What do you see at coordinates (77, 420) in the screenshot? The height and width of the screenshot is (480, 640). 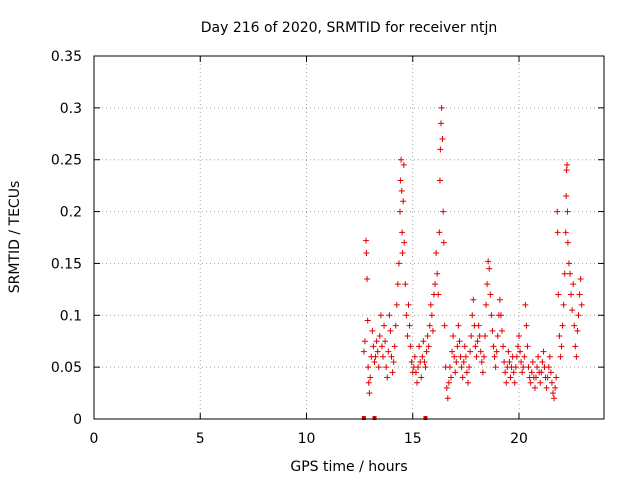 I see `y-tick-label: 0` at bounding box center [77, 420].